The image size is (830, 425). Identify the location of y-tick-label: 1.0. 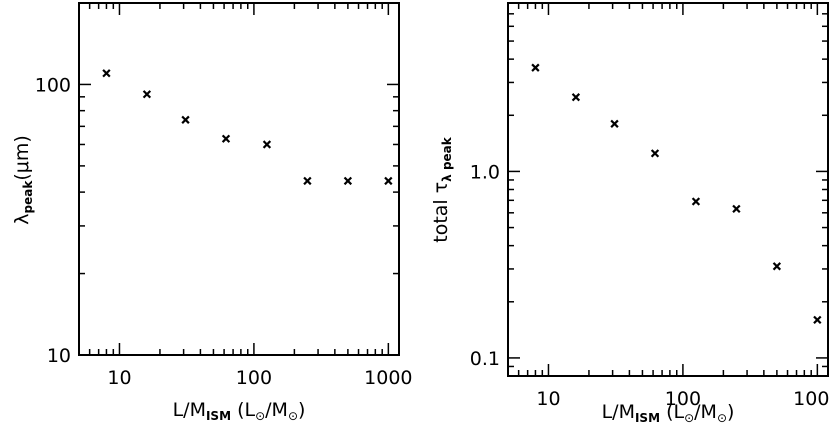
(485, 172).